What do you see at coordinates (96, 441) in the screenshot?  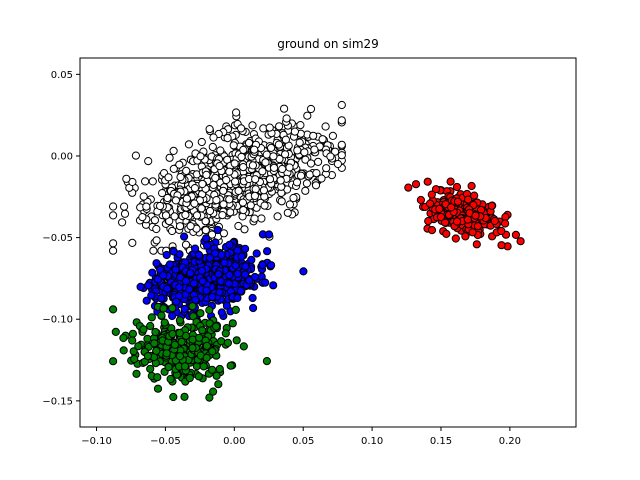 I see `x-tick-label: −0.10` at bounding box center [96, 441].